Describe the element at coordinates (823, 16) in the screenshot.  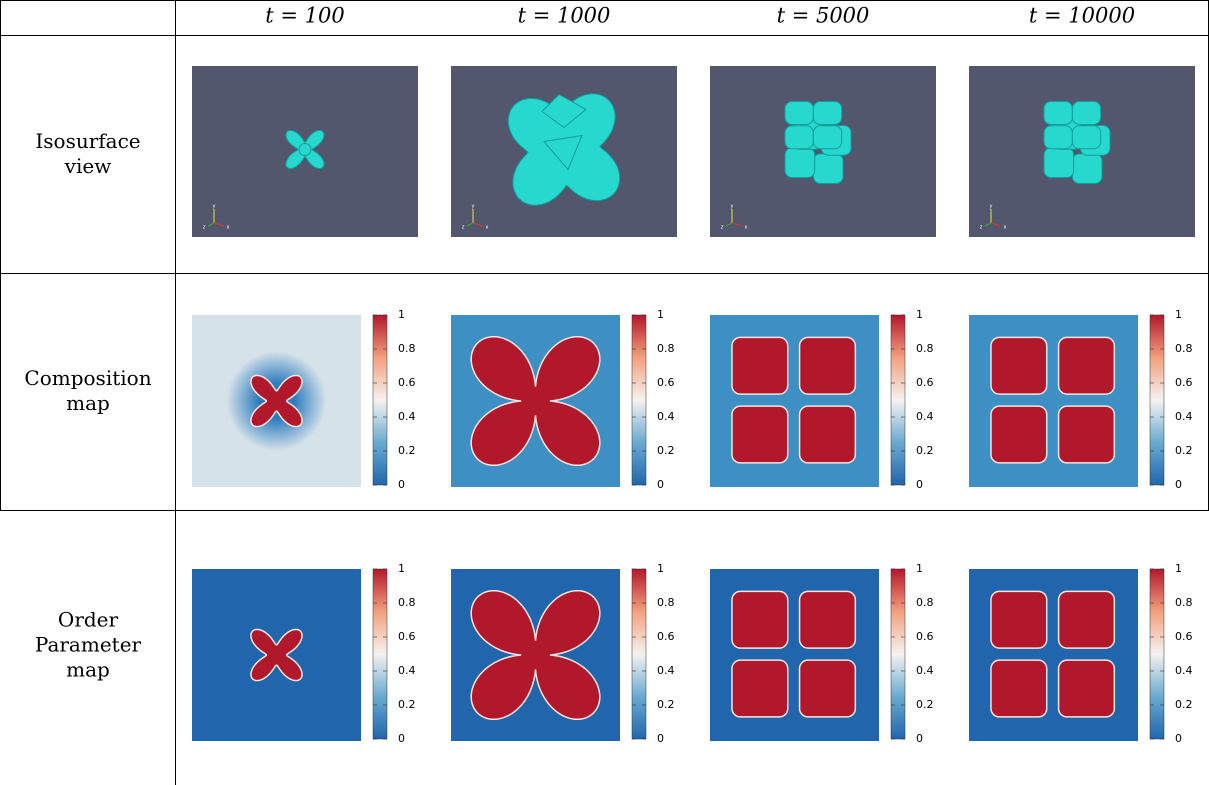
I see `column-header: t = 5000` at that location.